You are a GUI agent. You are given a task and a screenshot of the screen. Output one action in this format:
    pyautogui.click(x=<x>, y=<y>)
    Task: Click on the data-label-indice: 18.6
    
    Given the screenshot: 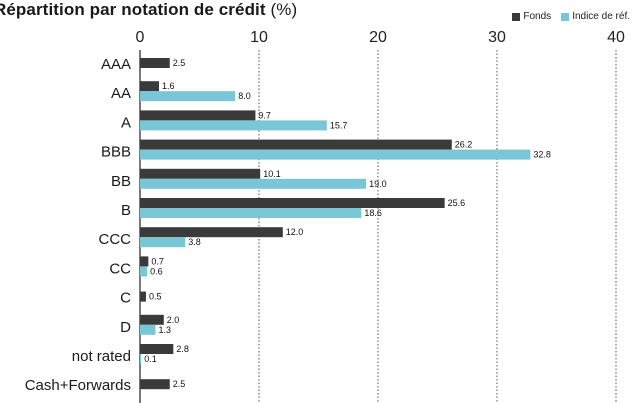 What is the action you would take?
    pyautogui.click(x=373, y=213)
    